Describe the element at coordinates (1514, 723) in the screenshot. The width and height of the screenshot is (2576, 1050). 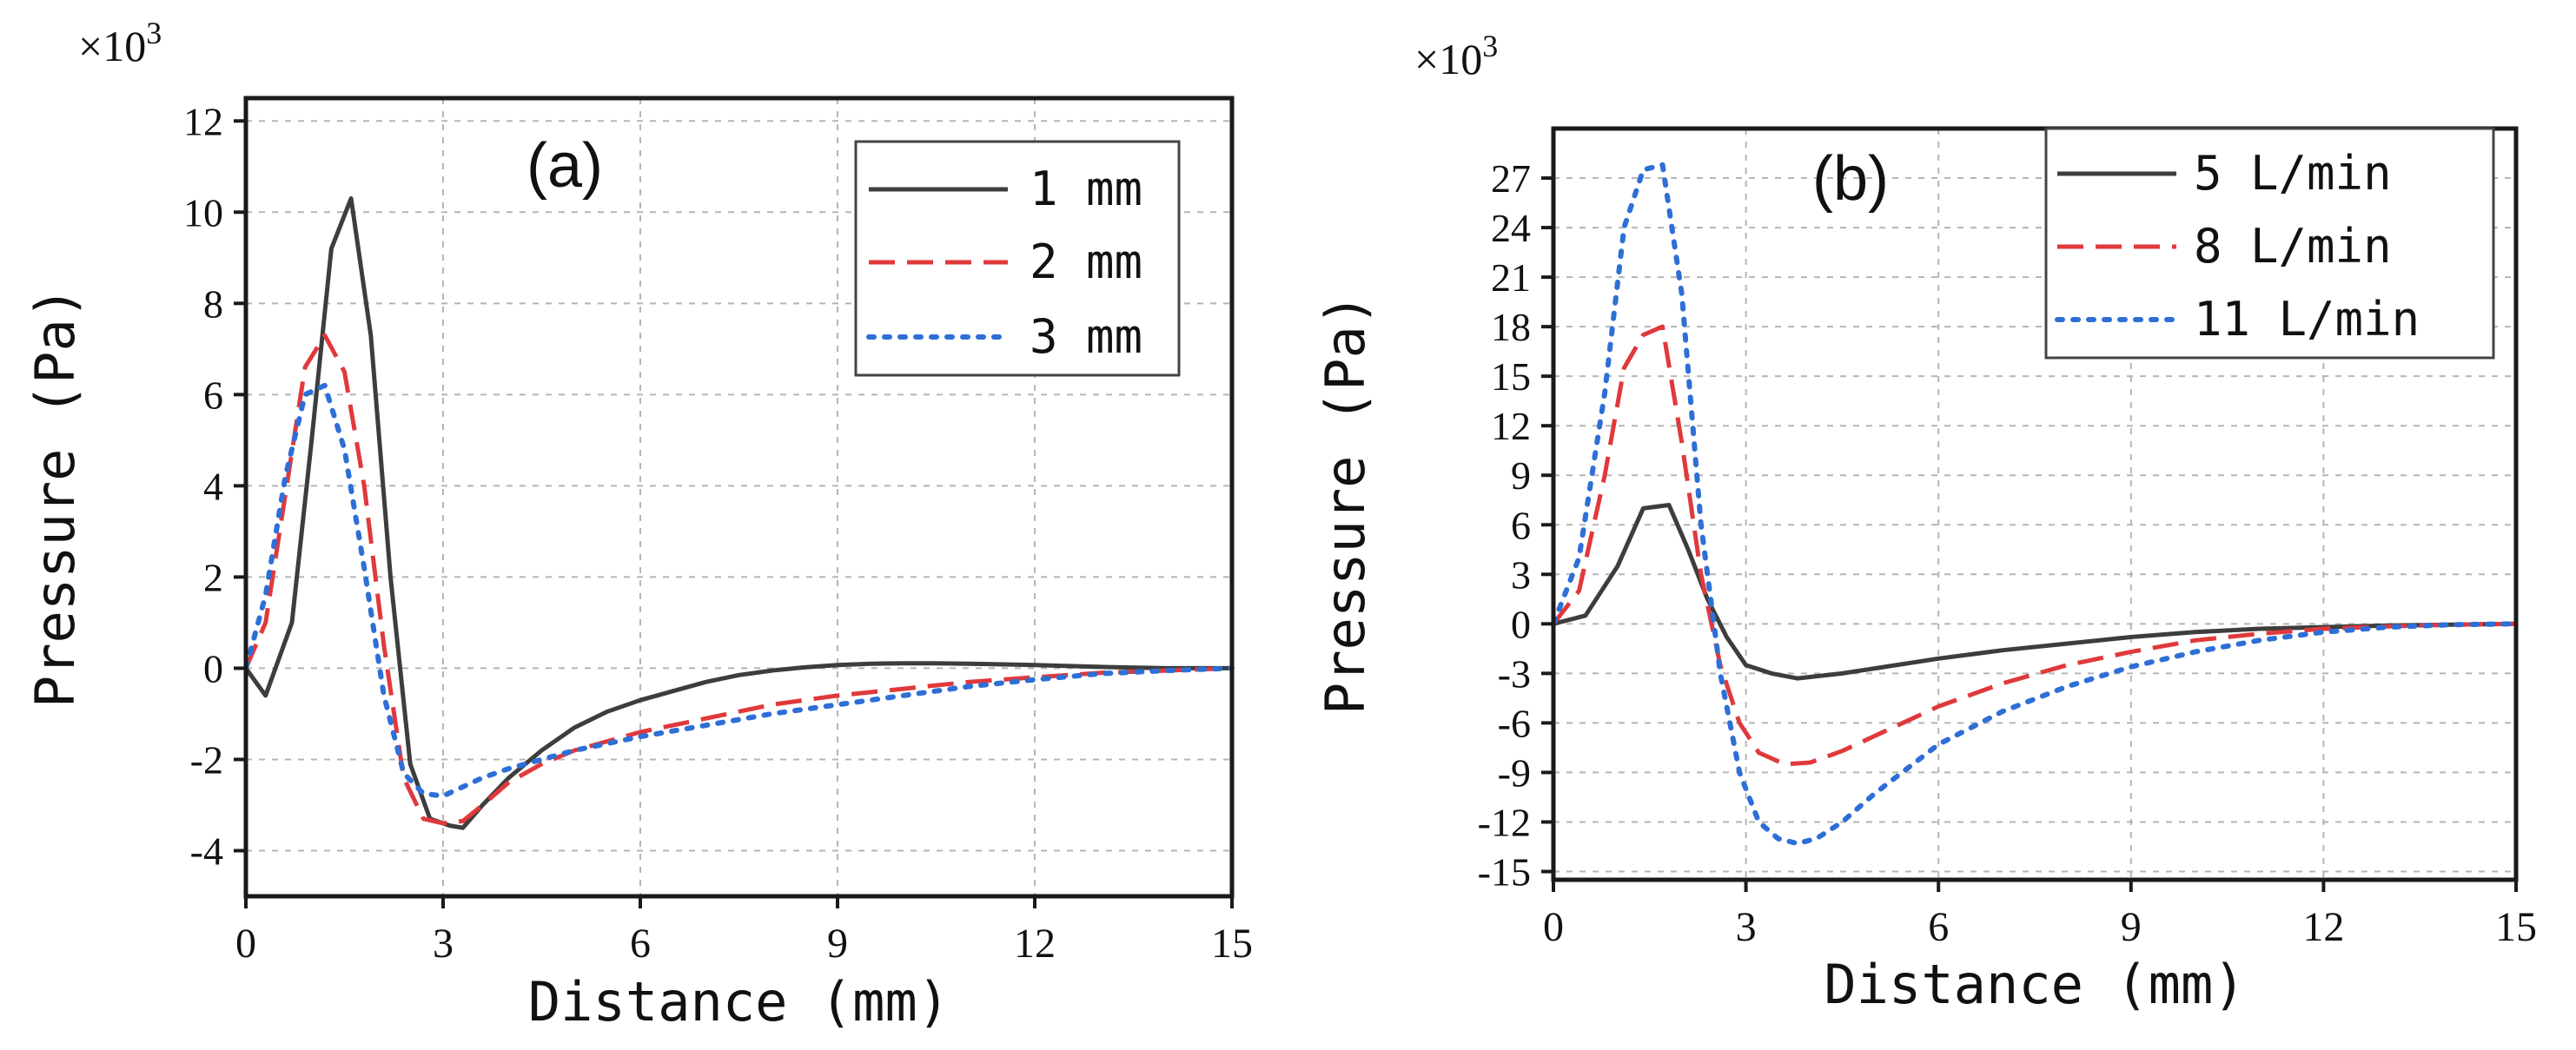
I see `y-tick-label: -6` at that location.